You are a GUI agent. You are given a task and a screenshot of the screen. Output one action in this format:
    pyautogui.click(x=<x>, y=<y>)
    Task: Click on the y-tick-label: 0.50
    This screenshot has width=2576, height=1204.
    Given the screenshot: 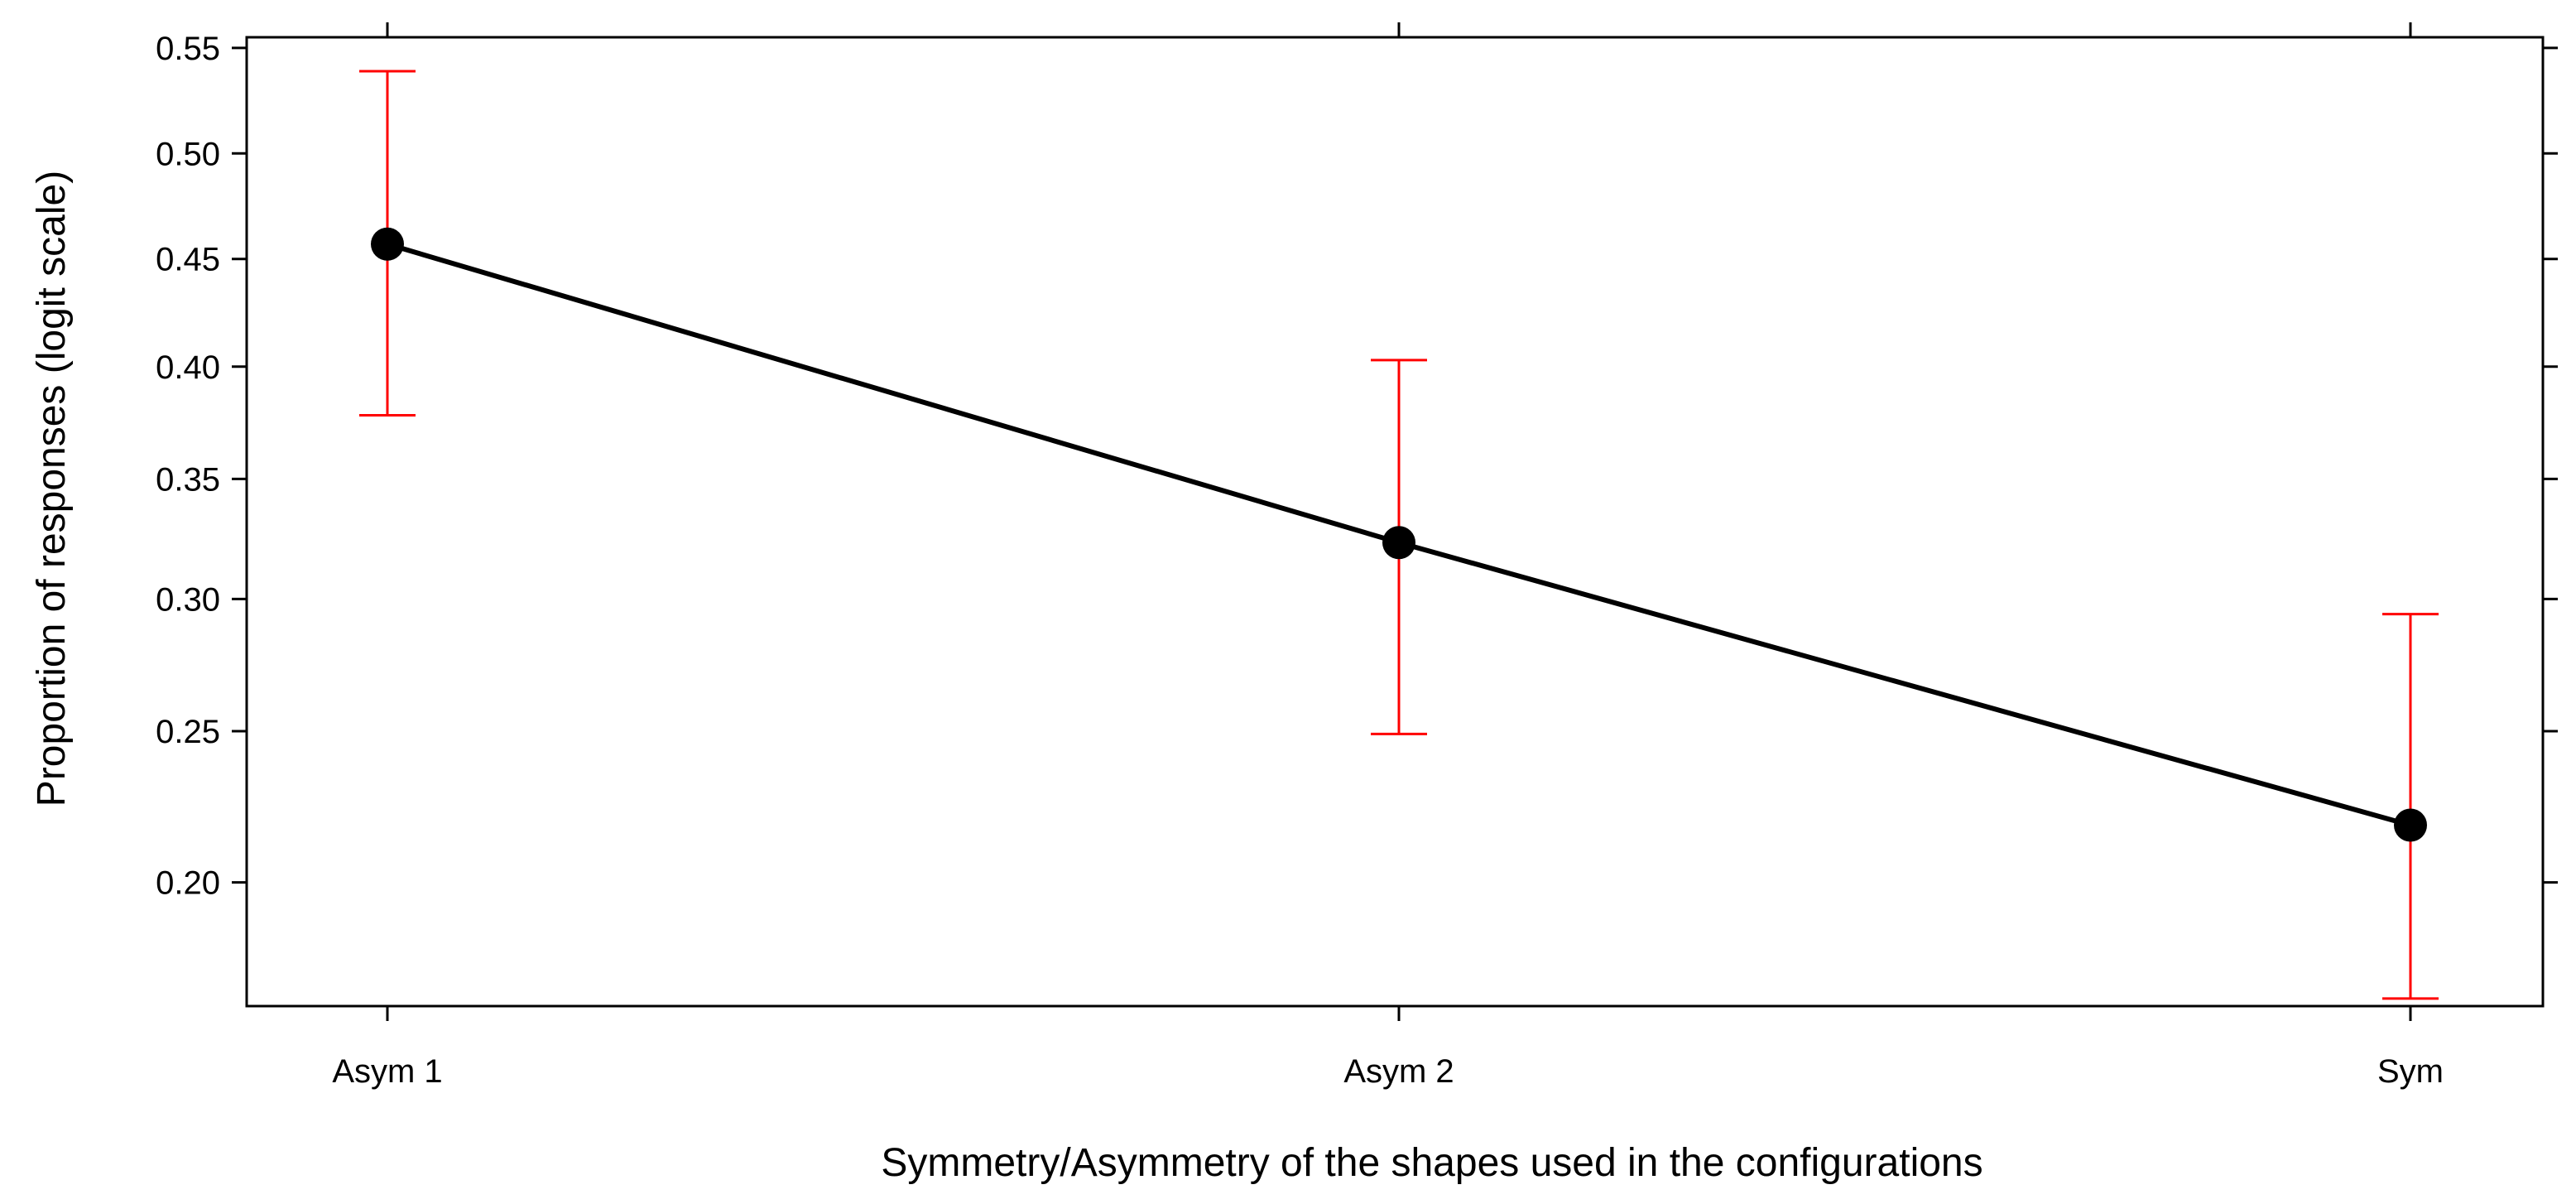 What is the action you would take?
    pyautogui.click(x=188, y=154)
    